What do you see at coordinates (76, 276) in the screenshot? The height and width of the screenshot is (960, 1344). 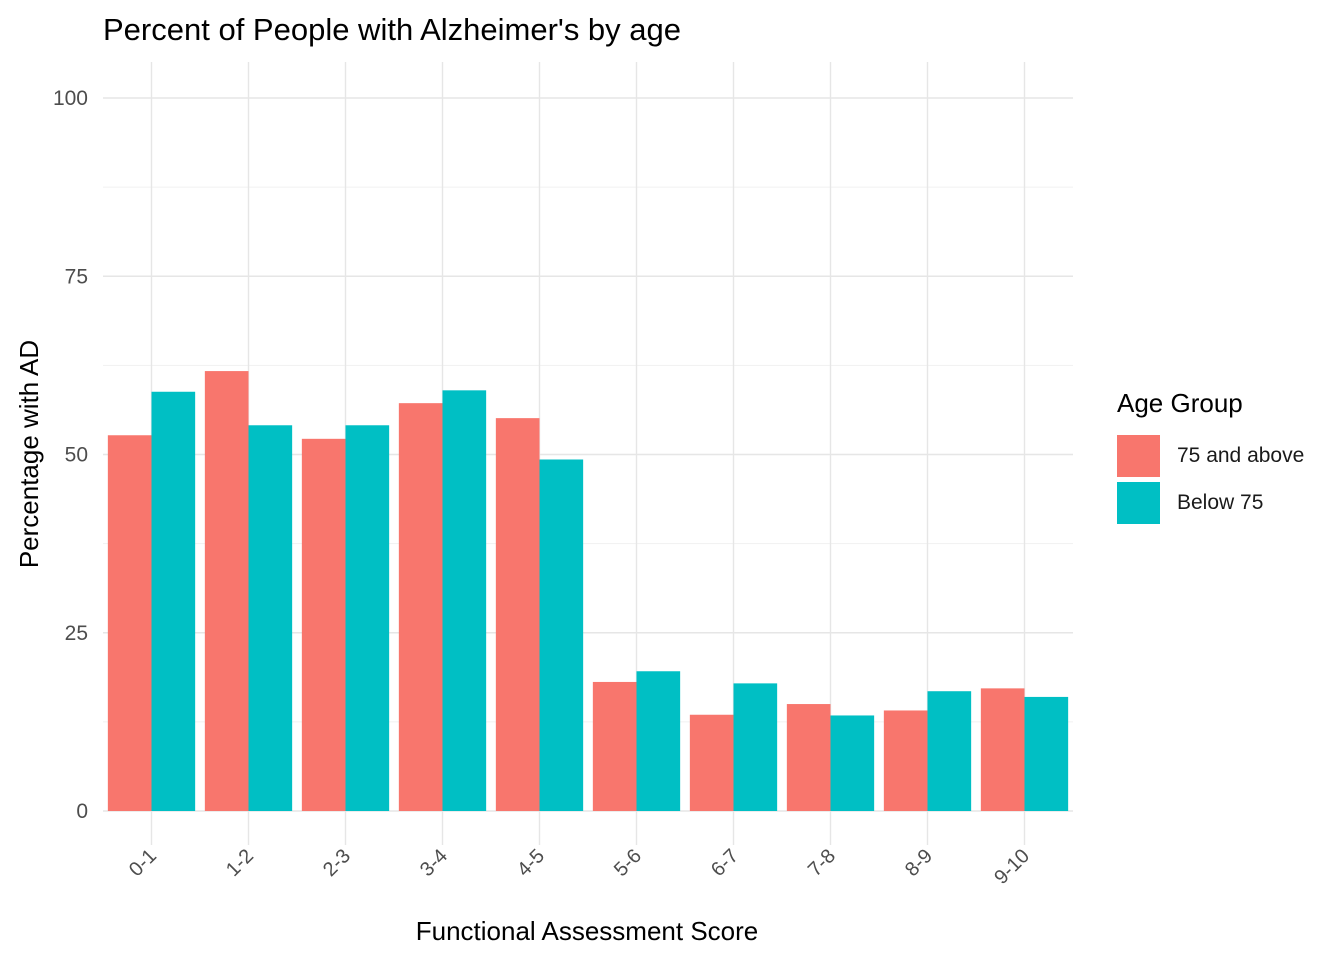 I see `y-tick-label: 75` at bounding box center [76, 276].